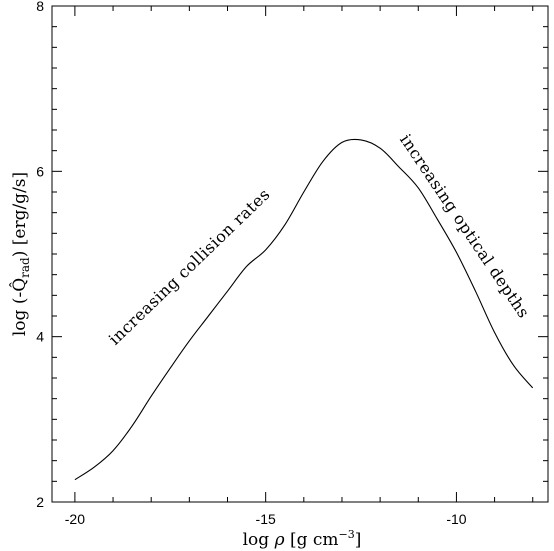  Describe the element at coordinates (40, 171) in the screenshot. I see `y-tick-label: 6` at that location.